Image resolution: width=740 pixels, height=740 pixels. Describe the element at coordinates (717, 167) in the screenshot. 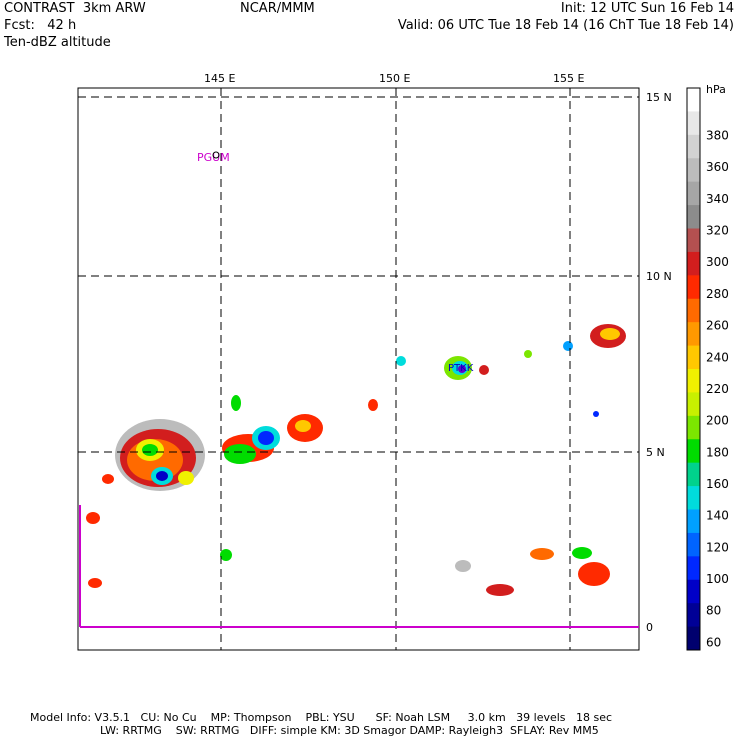

I see `colorbar-label: 360` at that location.